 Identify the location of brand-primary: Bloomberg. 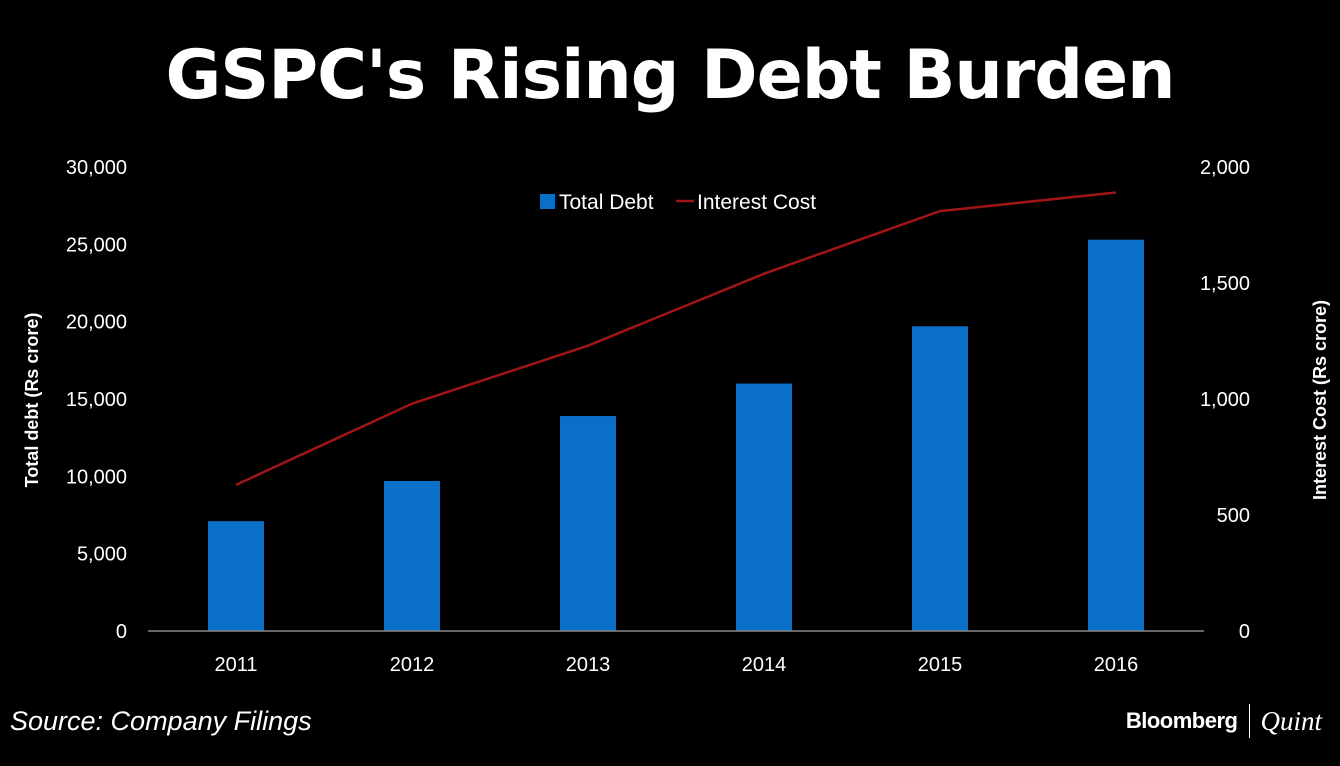
(1181, 720).